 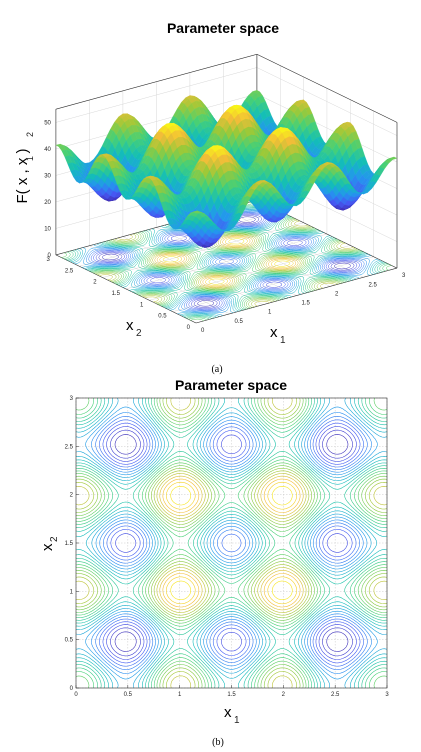 I want to click on x2-tick-label: 1.5, so click(x=116, y=294).